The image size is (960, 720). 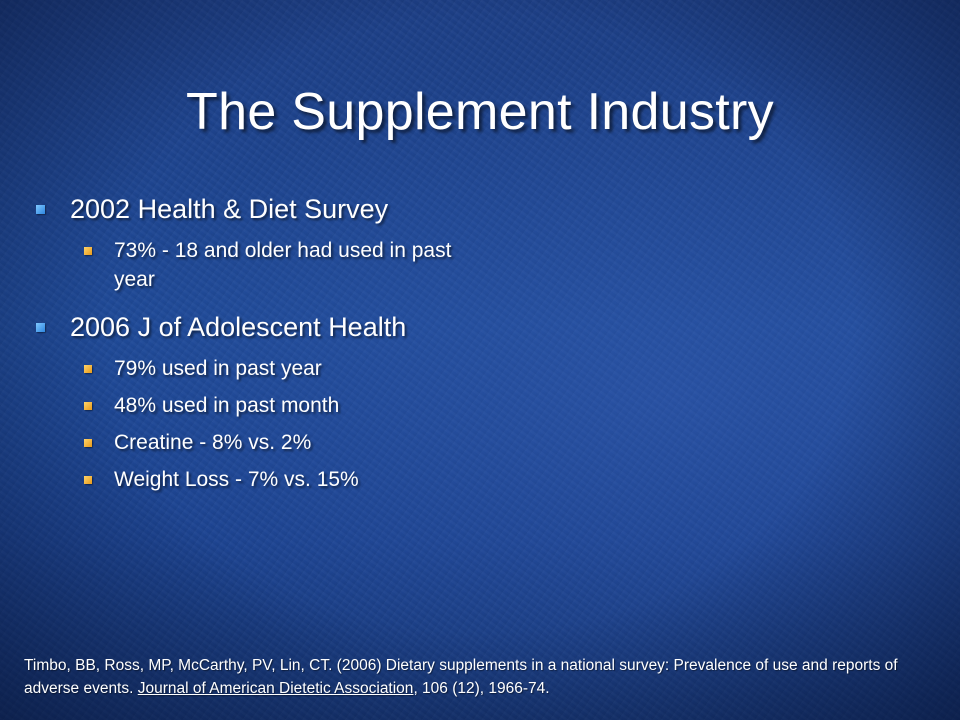 I want to click on sub-bullet-item: 73% - 18 and older had used in past year, so click(x=270, y=265).